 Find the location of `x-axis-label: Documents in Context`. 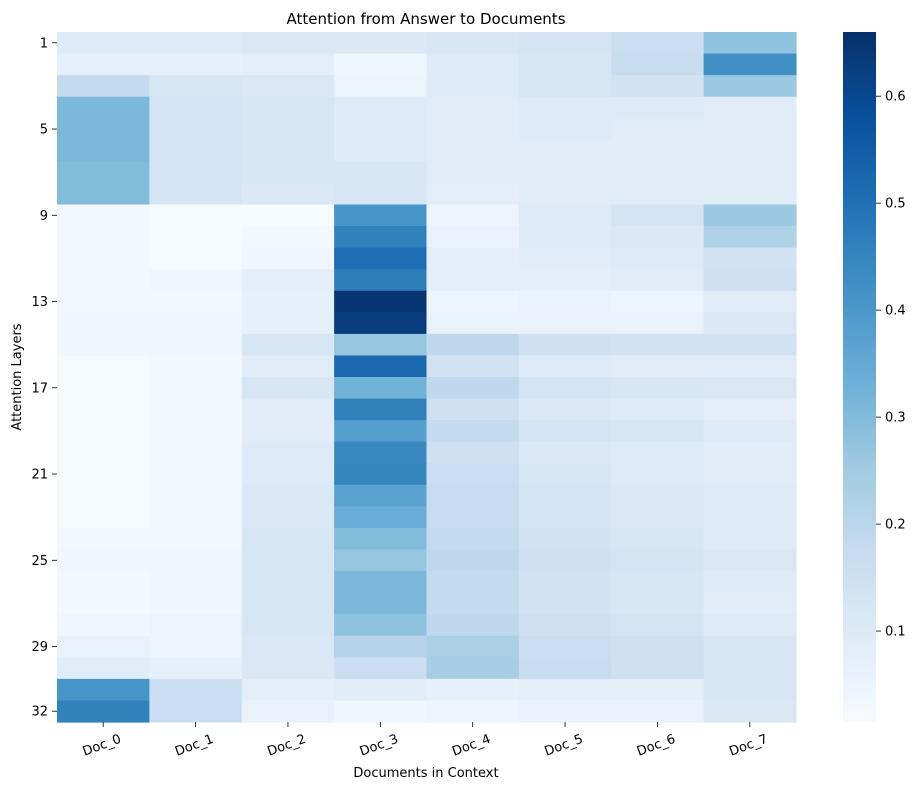

x-axis-label: Documents in Context is located at coordinates (425, 773).